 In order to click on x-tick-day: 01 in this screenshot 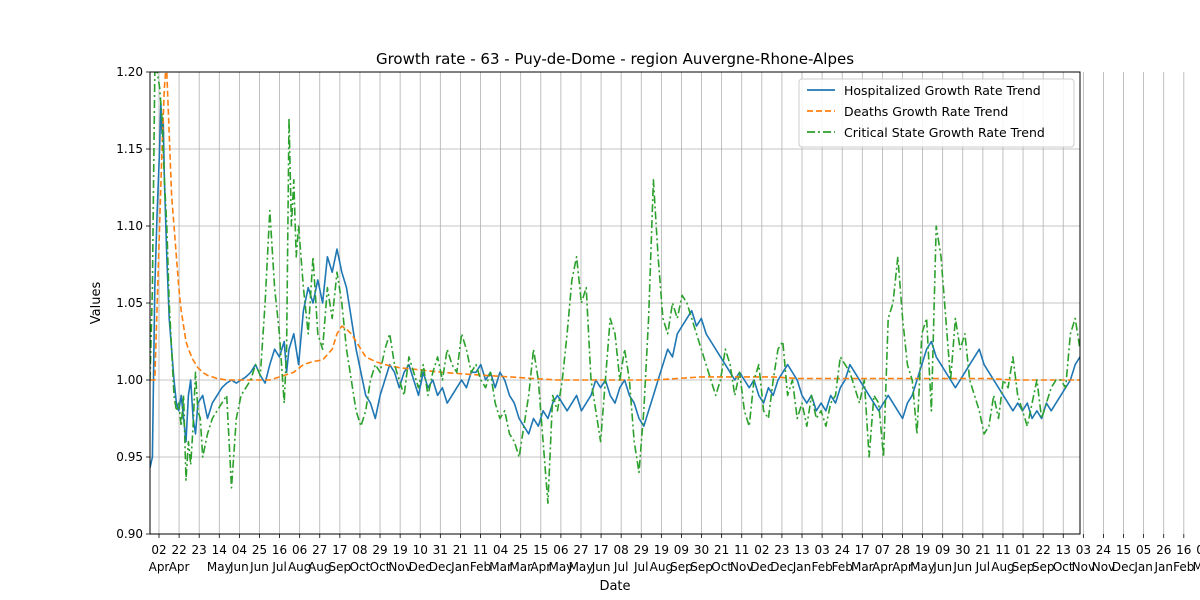, I will do `click(1022, 550)`.